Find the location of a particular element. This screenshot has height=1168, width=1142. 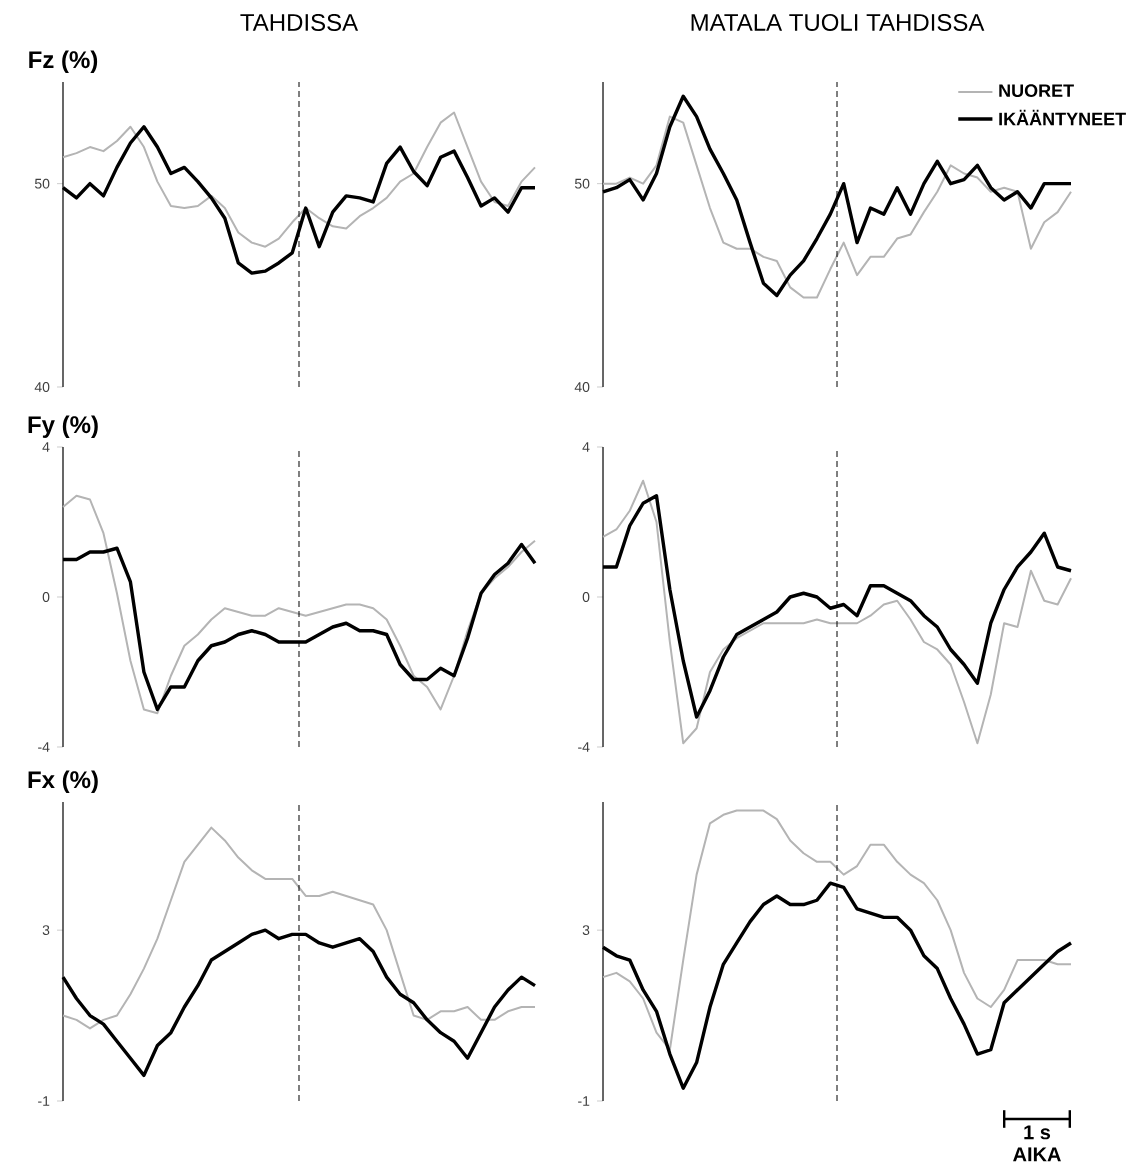

x-axis-title: AIKA is located at coordinates (1037, 1154).